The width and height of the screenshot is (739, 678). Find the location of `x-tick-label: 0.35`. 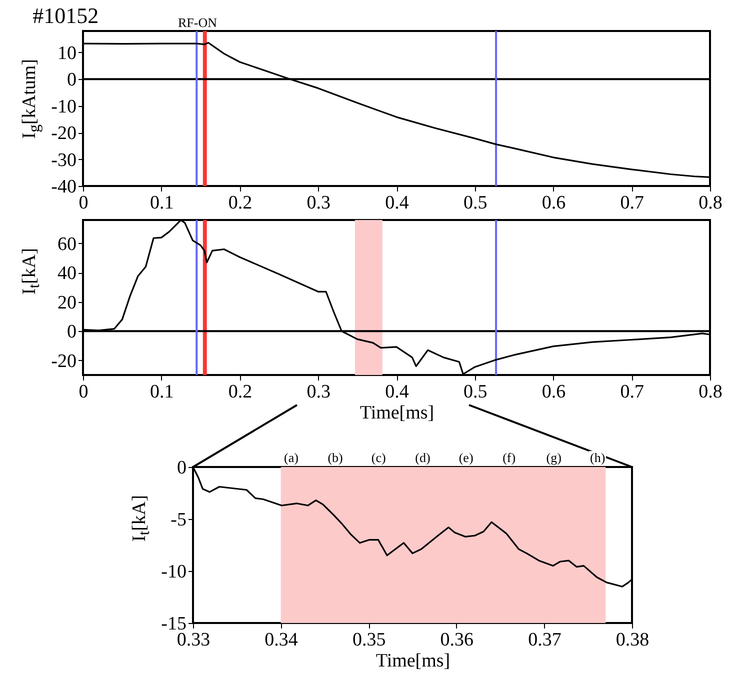

x-tick-label: 0.35 is located at coordinates (369, 640).